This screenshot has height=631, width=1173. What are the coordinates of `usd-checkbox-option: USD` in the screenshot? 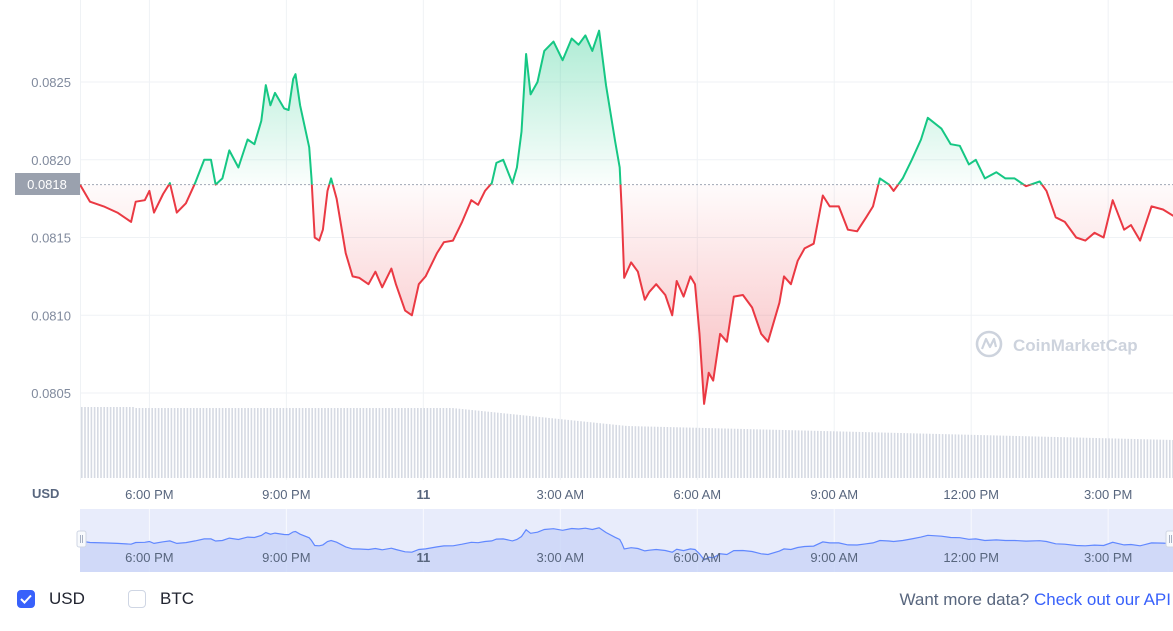 It's located at (51, 599).